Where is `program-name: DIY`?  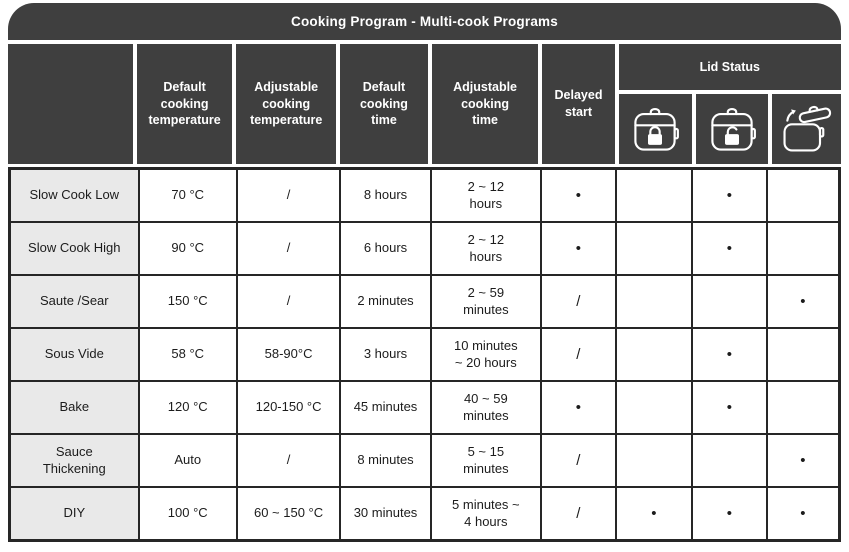 program-name: DIY is located at coordinates (74, 513).